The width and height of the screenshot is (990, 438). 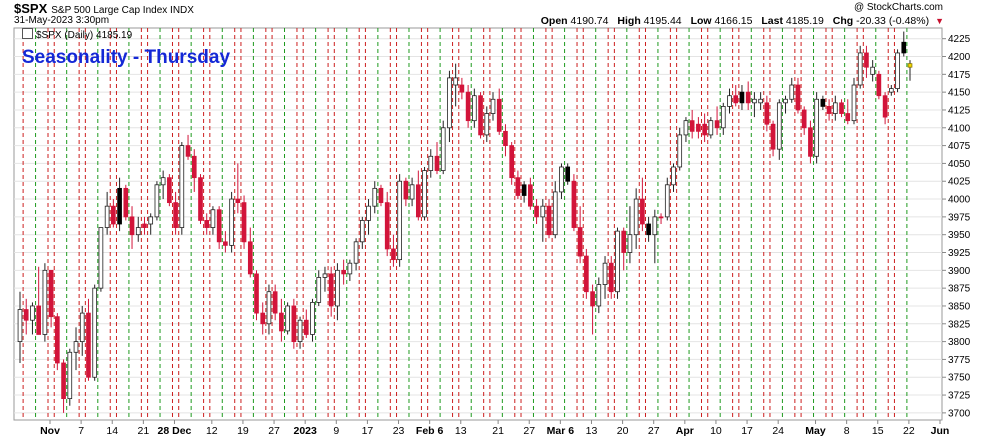 I want to click on x-tick-label: 9, so click(x=336, y=431).